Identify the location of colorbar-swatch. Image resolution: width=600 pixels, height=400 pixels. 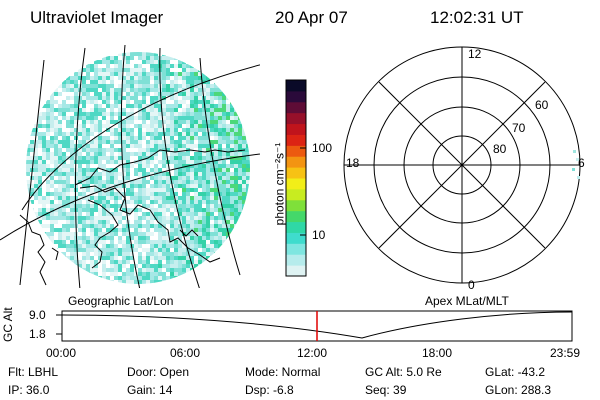
(296, 173).